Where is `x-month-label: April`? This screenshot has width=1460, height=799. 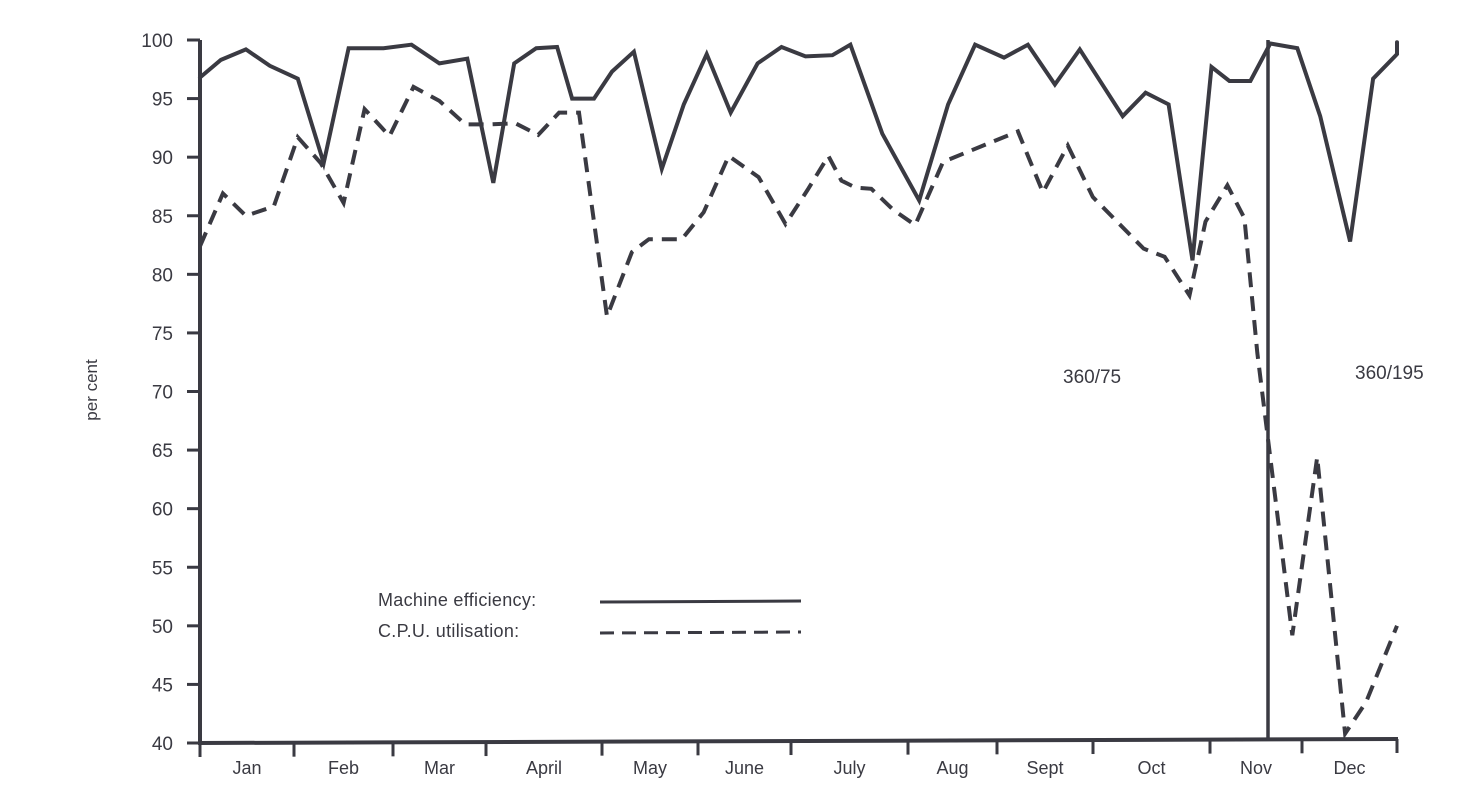
x-month-label: April is located at coordinates (544, 768).